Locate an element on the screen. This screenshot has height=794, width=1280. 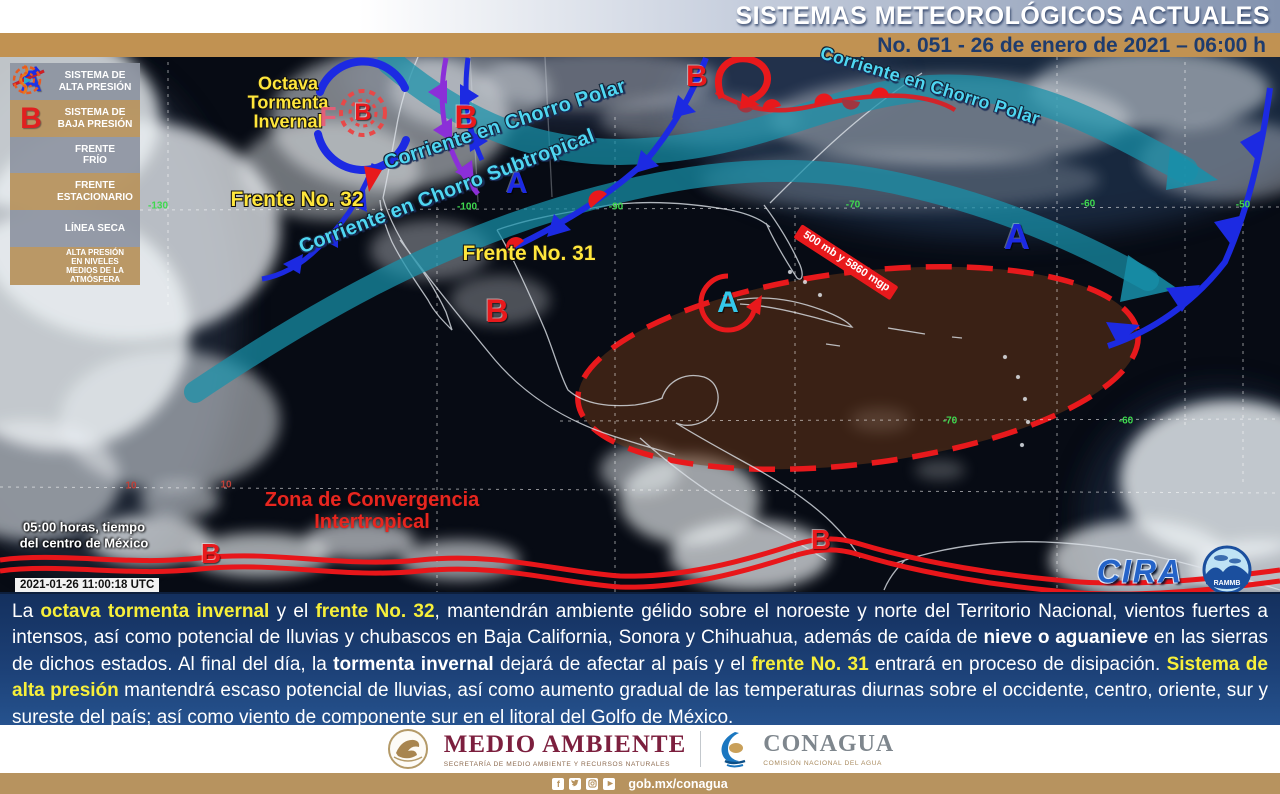
gobmx-link: gob.mx/conagua is located at coordinates (678, 783).